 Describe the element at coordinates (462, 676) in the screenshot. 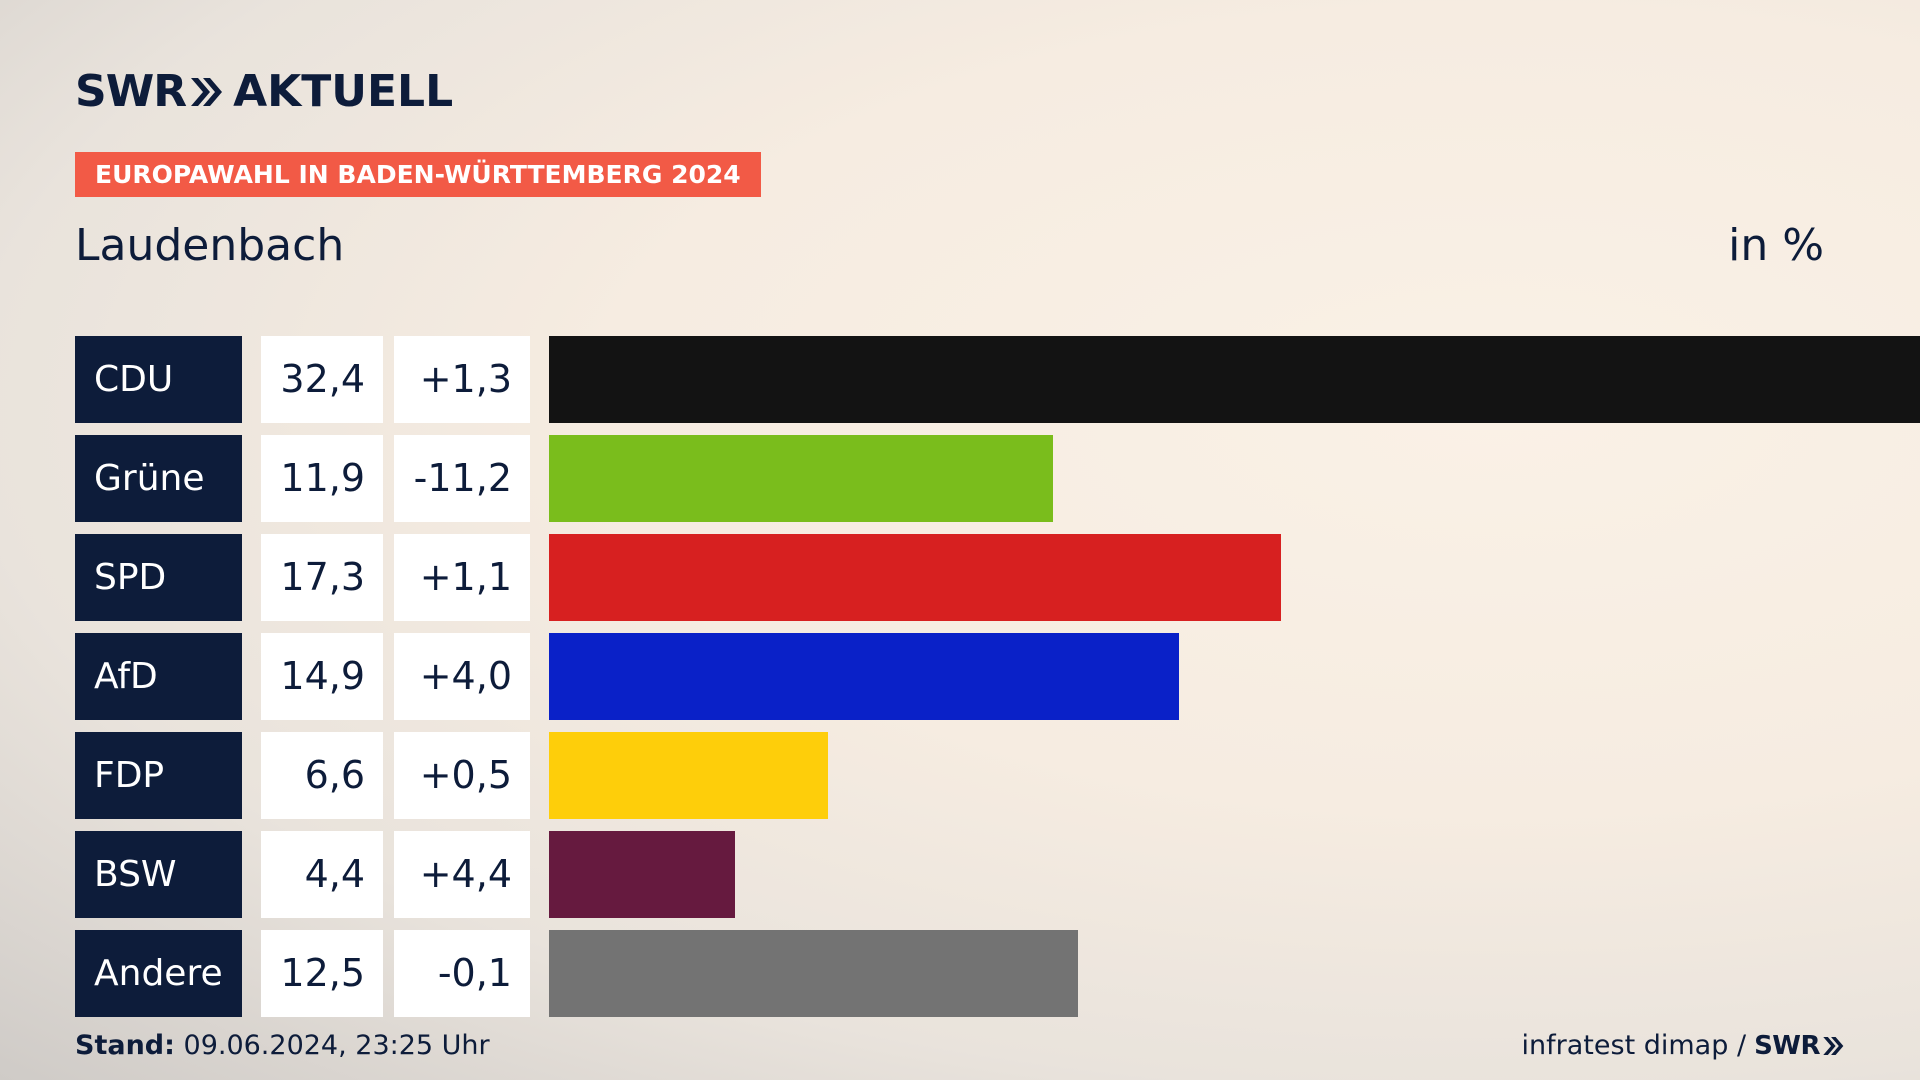

I see `vote-share-change: +4,0` at that location.